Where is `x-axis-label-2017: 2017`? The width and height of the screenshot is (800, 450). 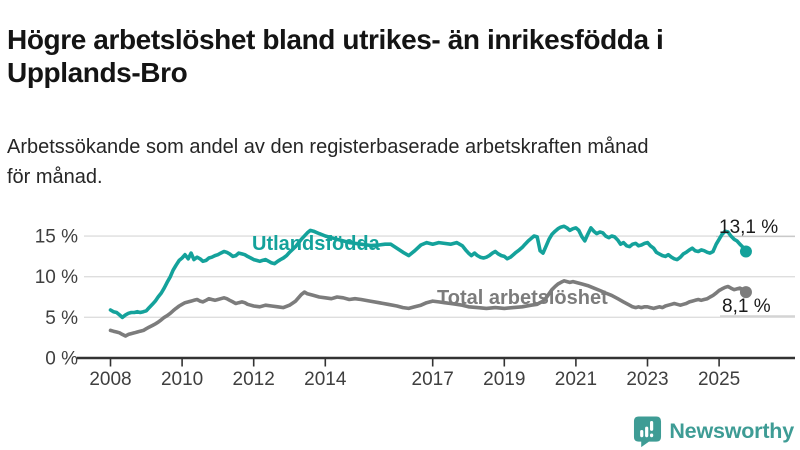
x-axis-label-2017: 2017 is located at coordinates (433, 379).